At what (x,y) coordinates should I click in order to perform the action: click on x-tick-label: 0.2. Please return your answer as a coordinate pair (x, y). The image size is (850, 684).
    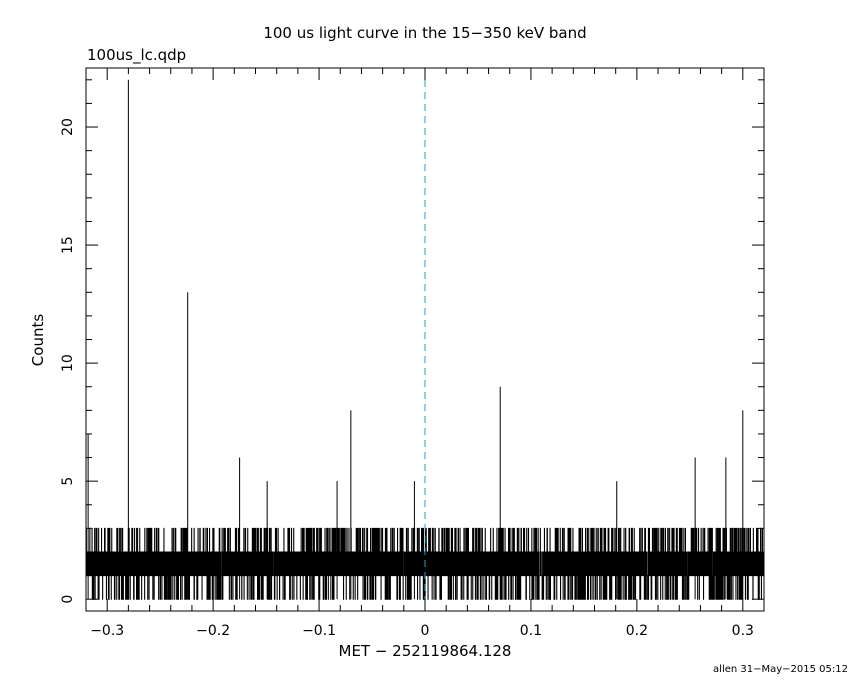
    Looking at the image, I should click on (637, 631).